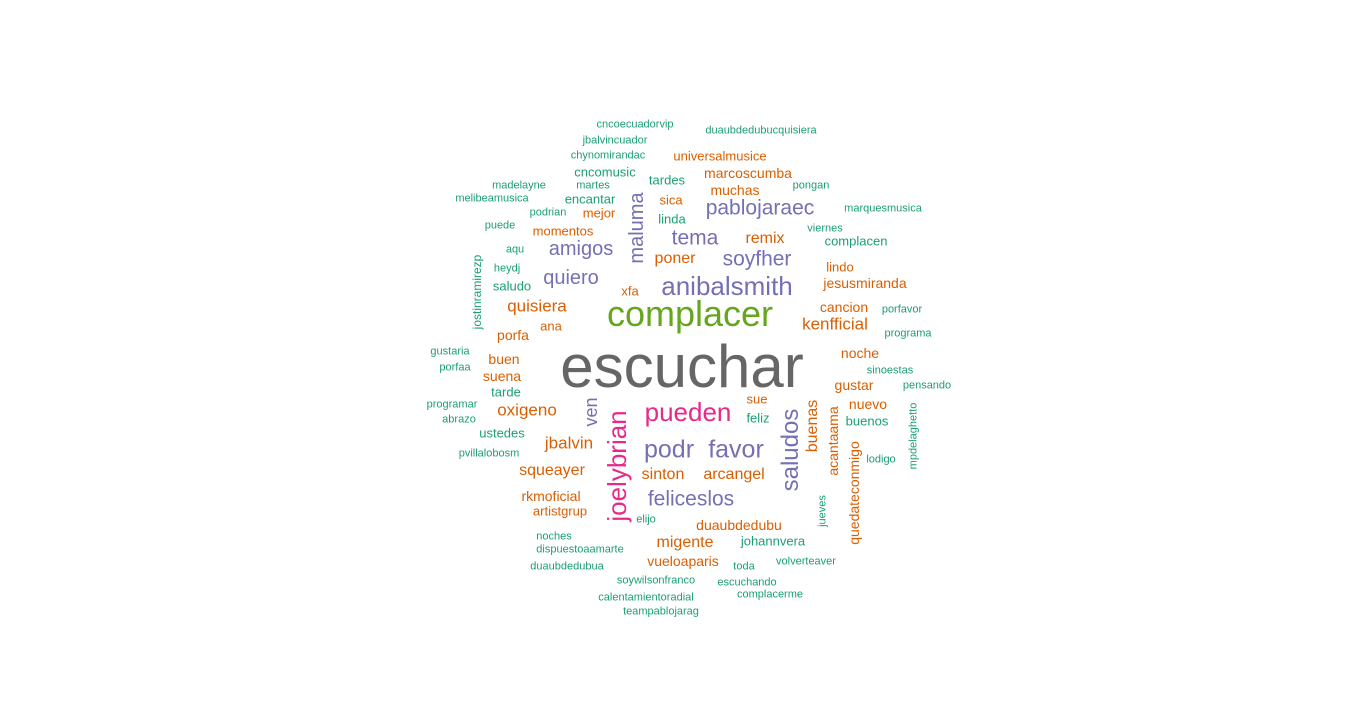  I want to click on word-quisiera: quisiera, so click(537, 306).